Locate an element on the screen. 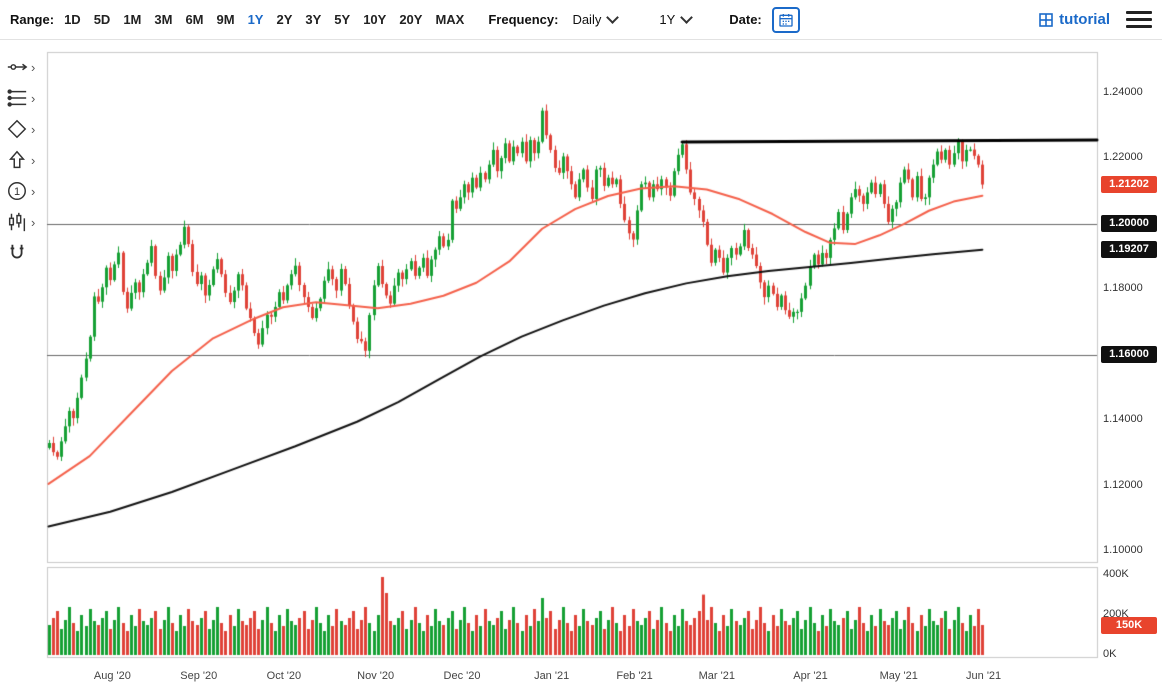  shape-tool: › is located at coordinates (26, 129).